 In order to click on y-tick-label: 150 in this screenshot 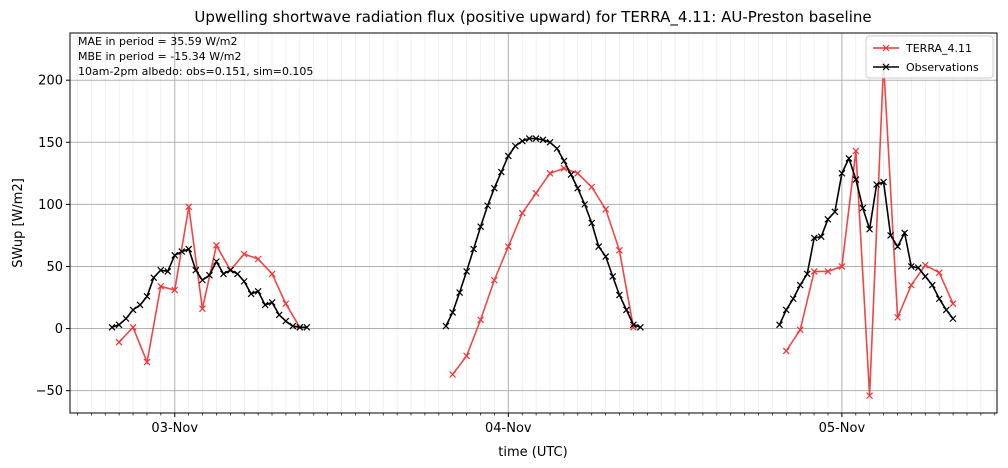, I will do `click(50, 143)`.